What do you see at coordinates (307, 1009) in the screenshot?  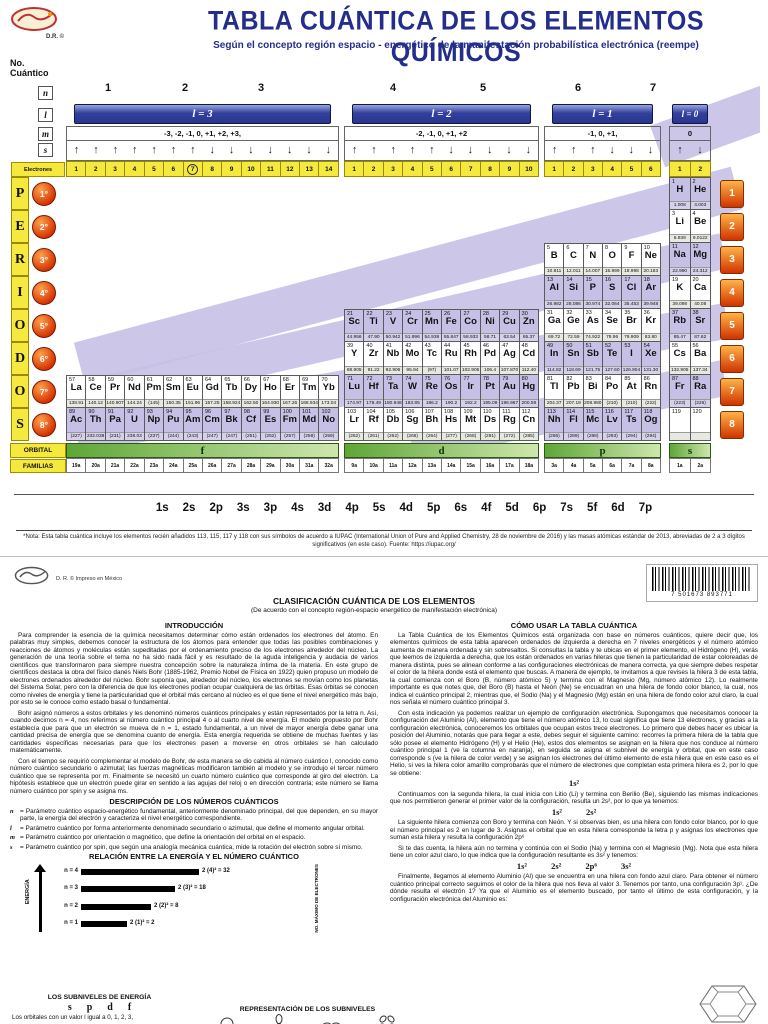 I see `representacion-heading: REPRESENTACIÓN DE LOS SUBNIVELES` at bounding box center [307, 1009].